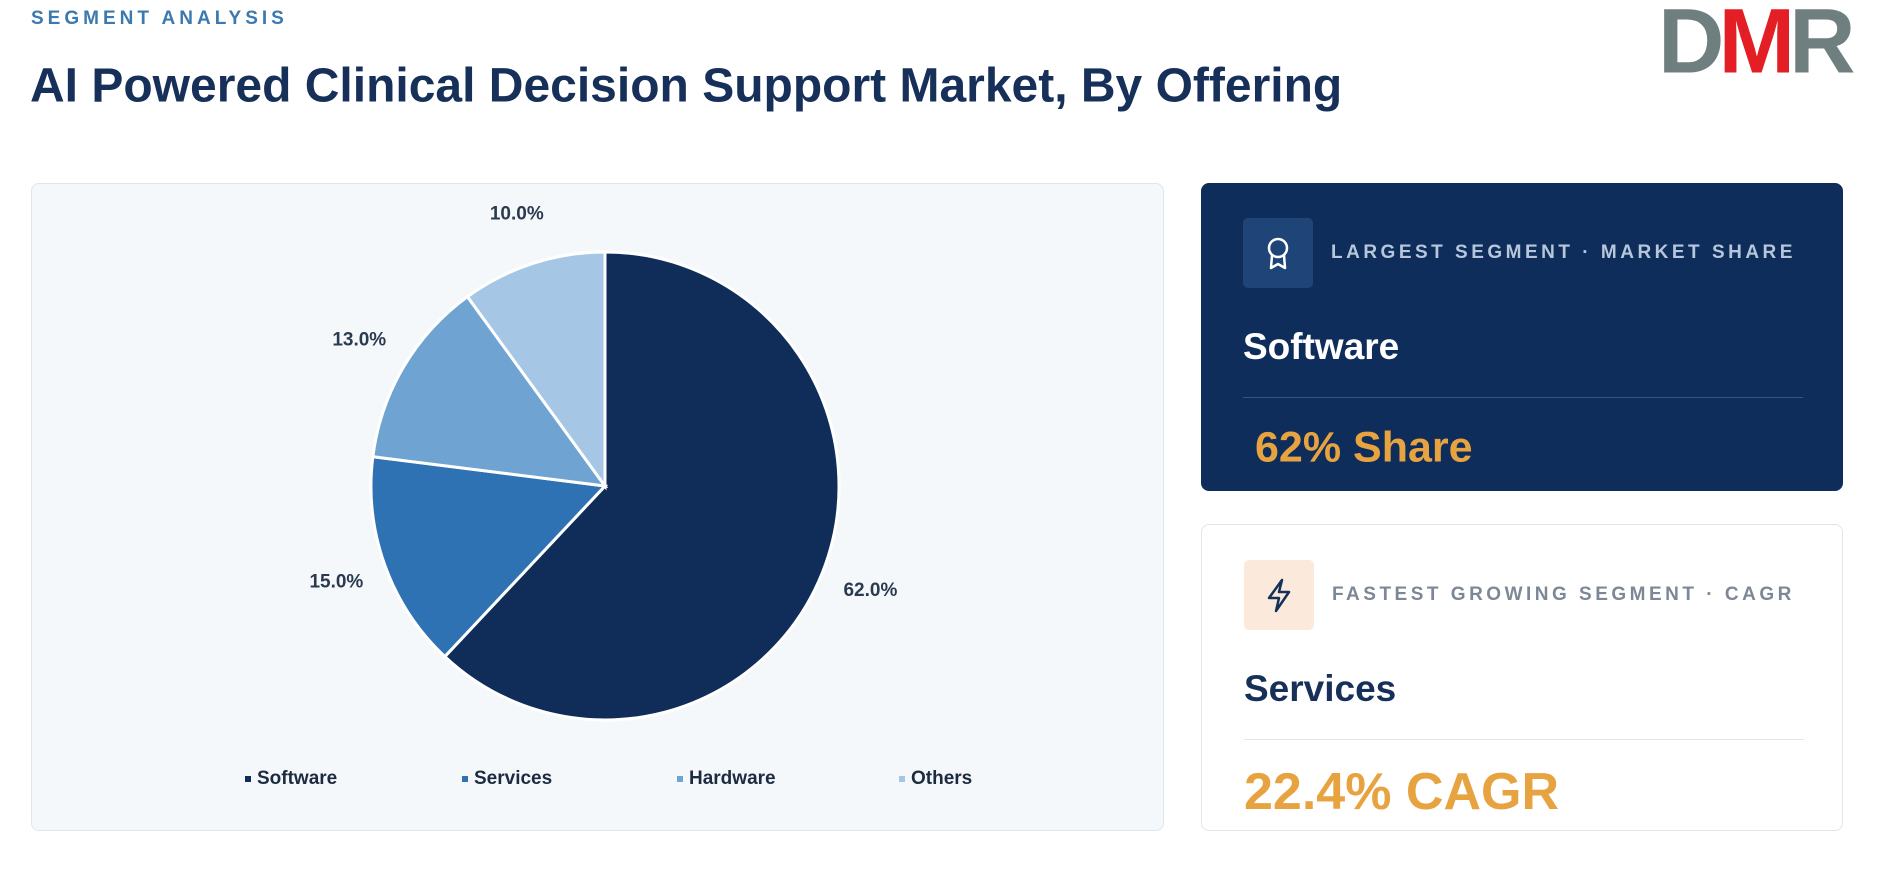 This screenshot has width=1883, height=870. I want to click on card-name: Software, so click(1321, 346).